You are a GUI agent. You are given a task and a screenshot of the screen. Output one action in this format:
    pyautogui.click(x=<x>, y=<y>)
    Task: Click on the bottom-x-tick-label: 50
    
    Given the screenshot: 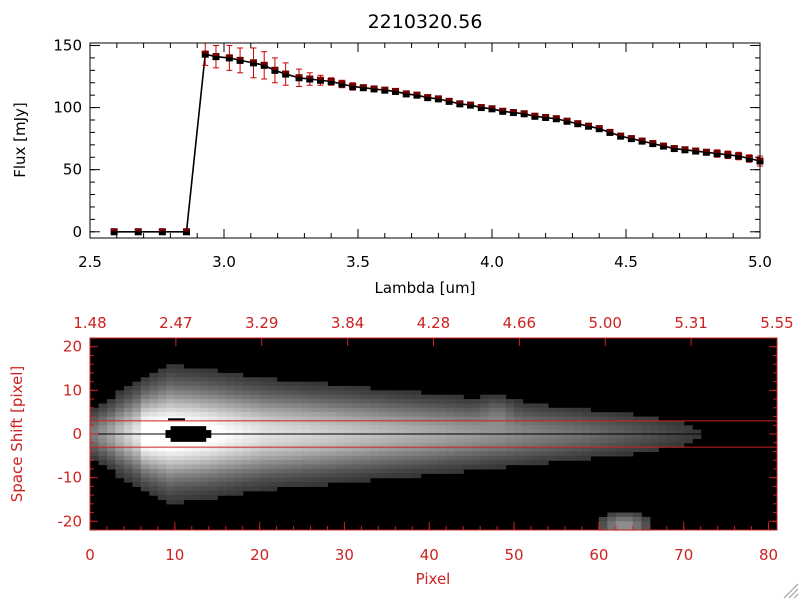 What is the action you would take?
    pyautogui.click(x=514, y=555)
    